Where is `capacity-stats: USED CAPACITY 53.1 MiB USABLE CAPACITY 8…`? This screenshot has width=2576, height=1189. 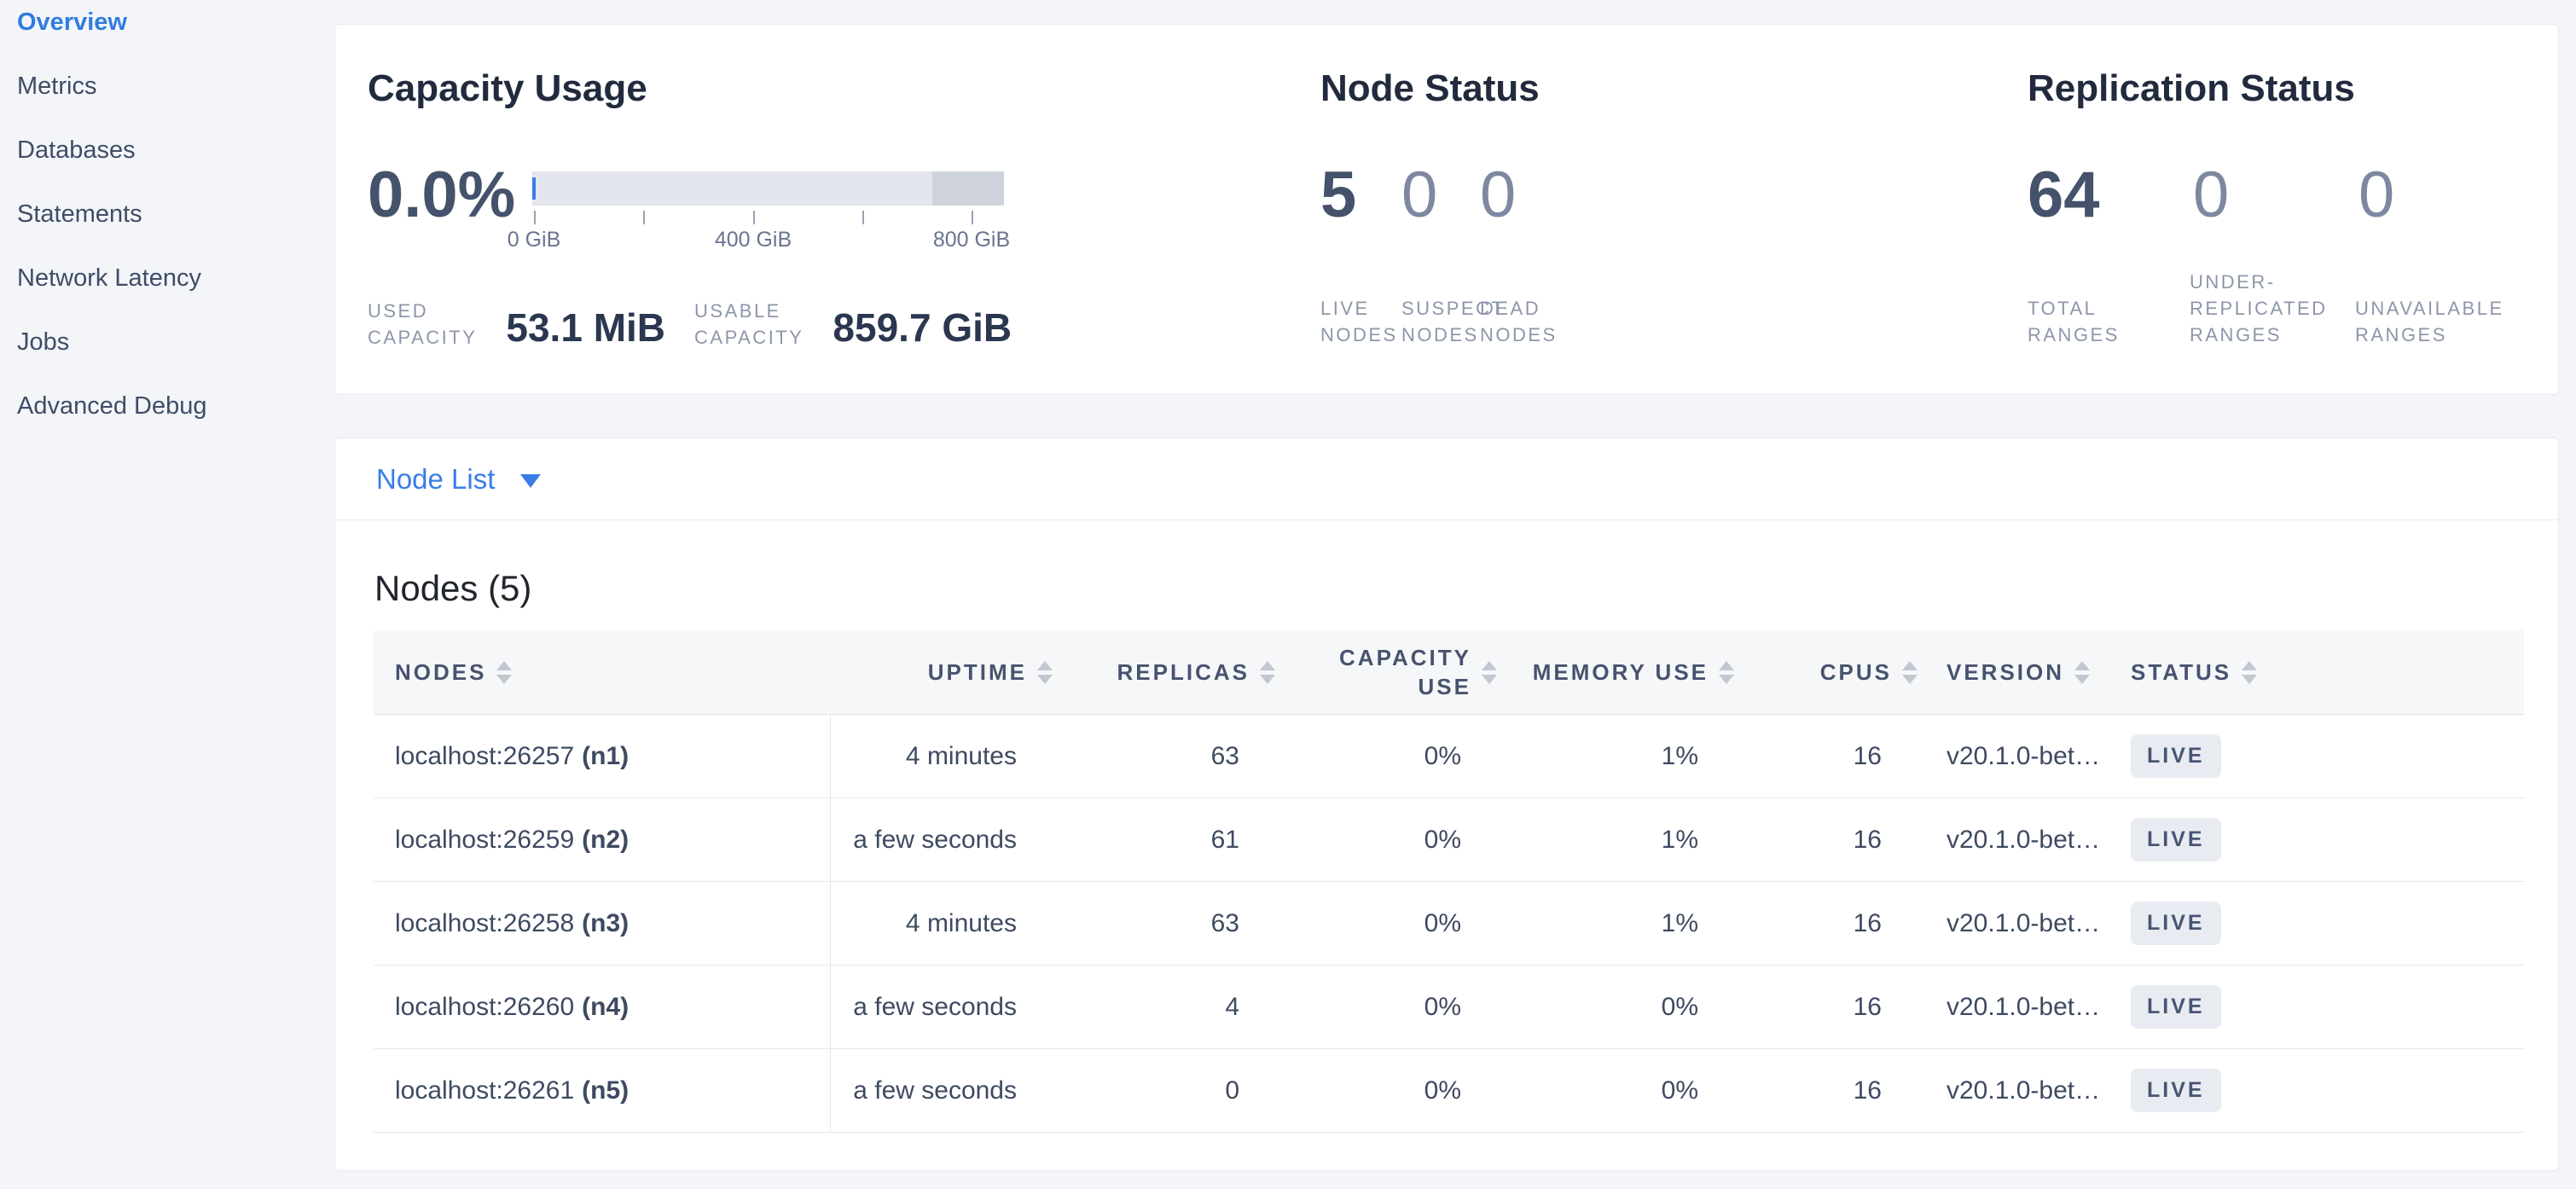
capacity-stats: USED CAPACITY 53.1 MiB USABLE CAPACITY 8… is located at coordinates (690, 325).